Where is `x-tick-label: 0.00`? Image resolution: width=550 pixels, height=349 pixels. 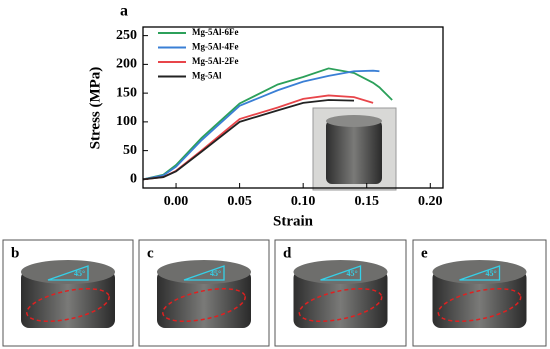 x-tick-label: 0.00 is located at coordinates (176, 201).